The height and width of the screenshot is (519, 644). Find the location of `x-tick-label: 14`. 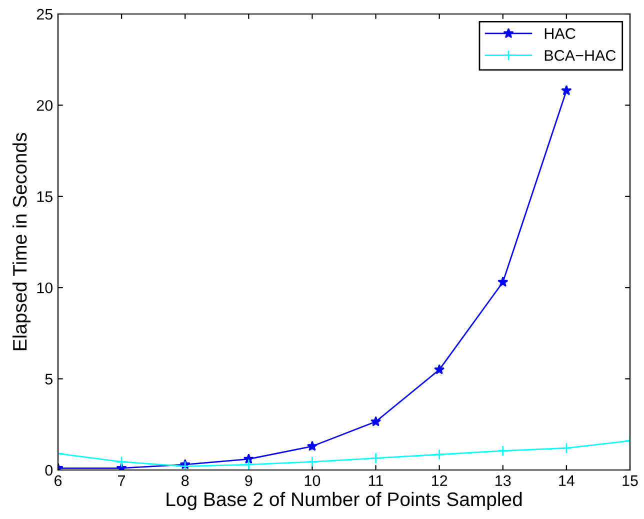

x-tick-label: 14 is located at coordinates (566, 480).